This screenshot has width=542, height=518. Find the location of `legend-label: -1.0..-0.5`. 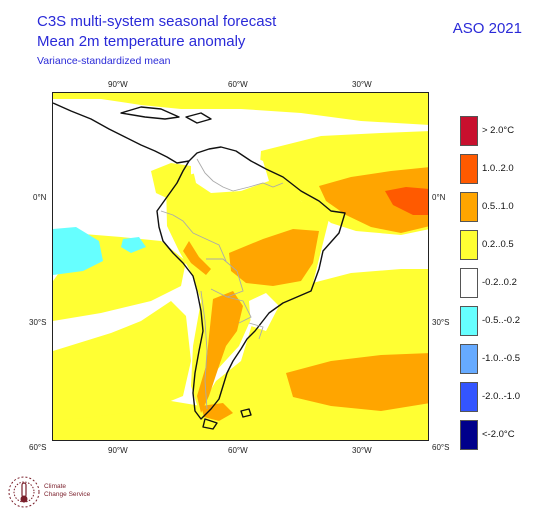

legend-label: -1.0..-0.5 is located at coordinates (501, 358).